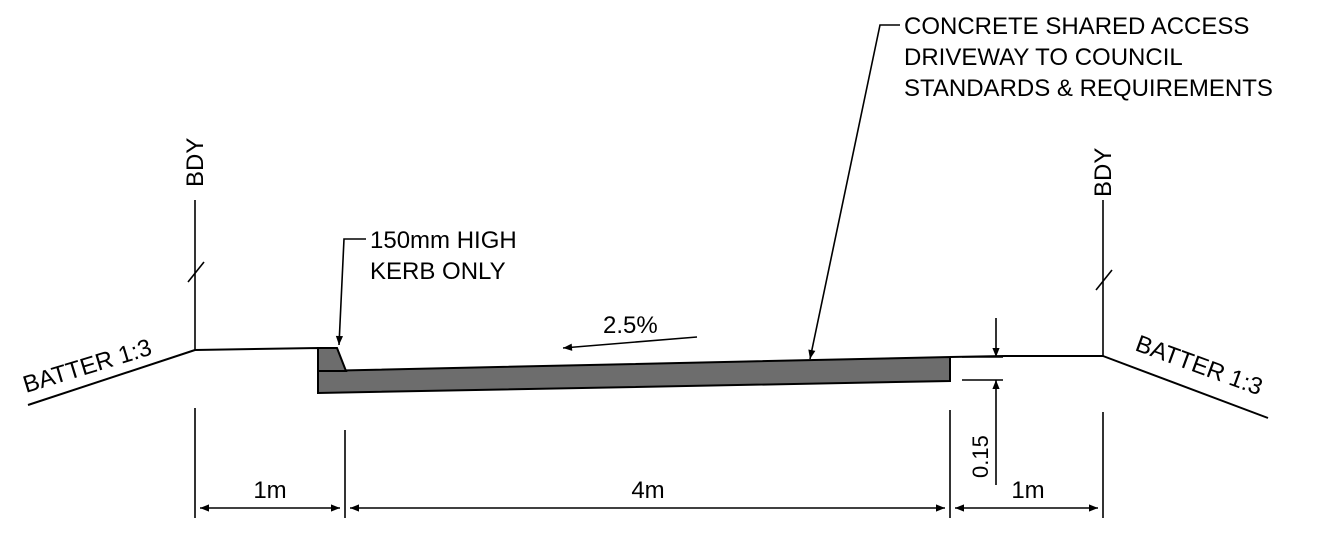 The height and width of the screenshot is (540, 1338). What do you see at coordinates (256, 369) in the screenshot?
I see `left-verge-line` at bounding box center [256, 369].